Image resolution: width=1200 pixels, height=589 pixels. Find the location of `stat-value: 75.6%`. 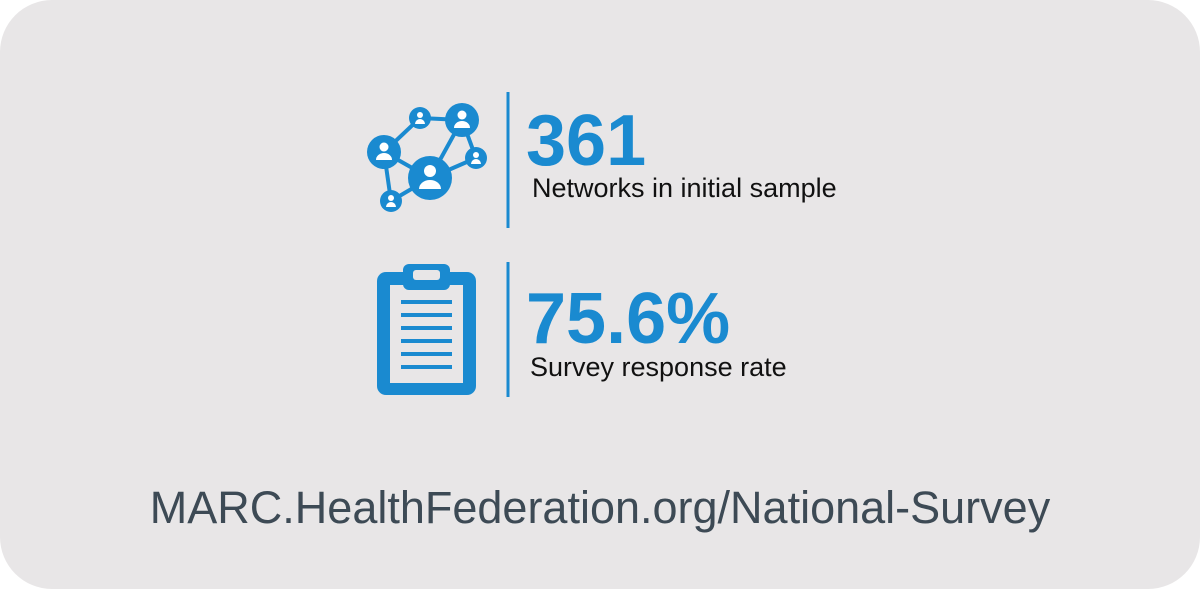

stat-value: 75.6% is located at coordinates (628, 319).